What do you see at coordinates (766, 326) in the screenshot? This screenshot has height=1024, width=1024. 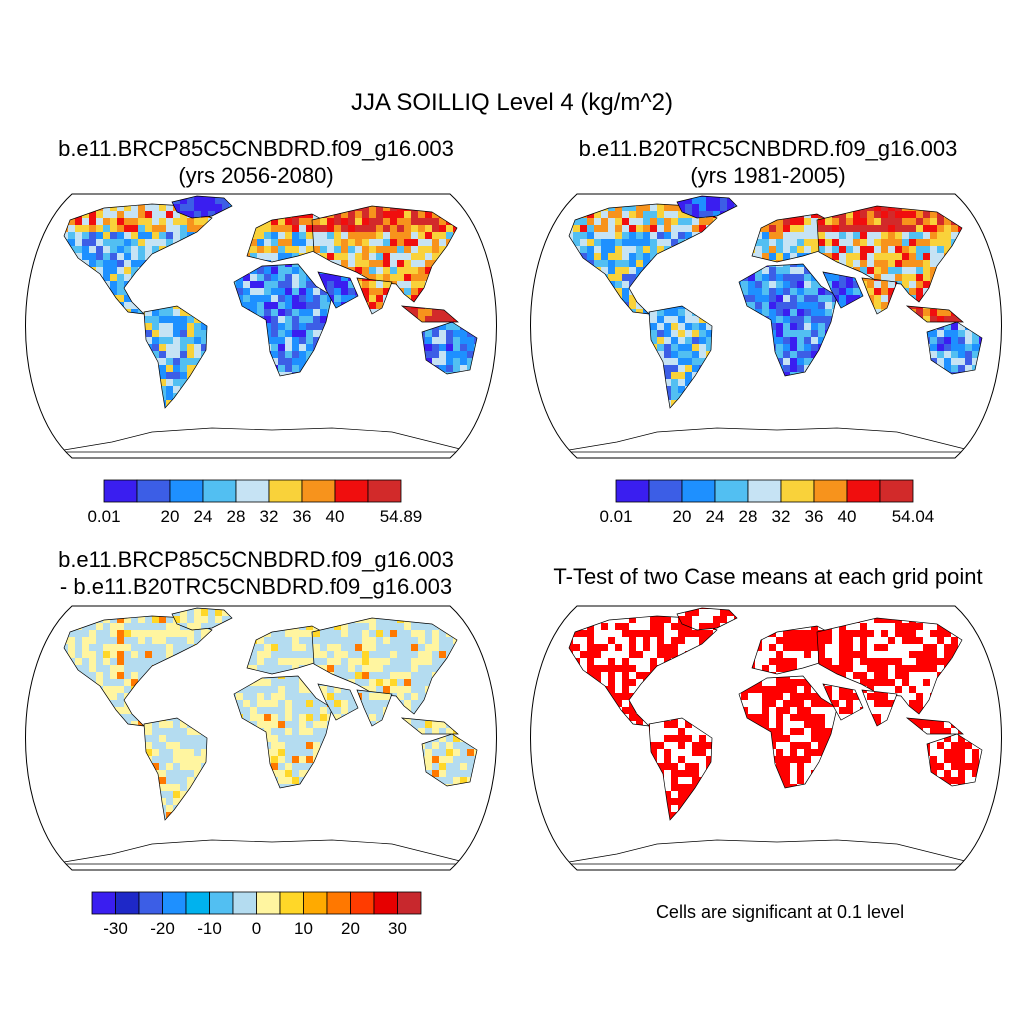 I see `map-control` at bounding box center [766, 326].